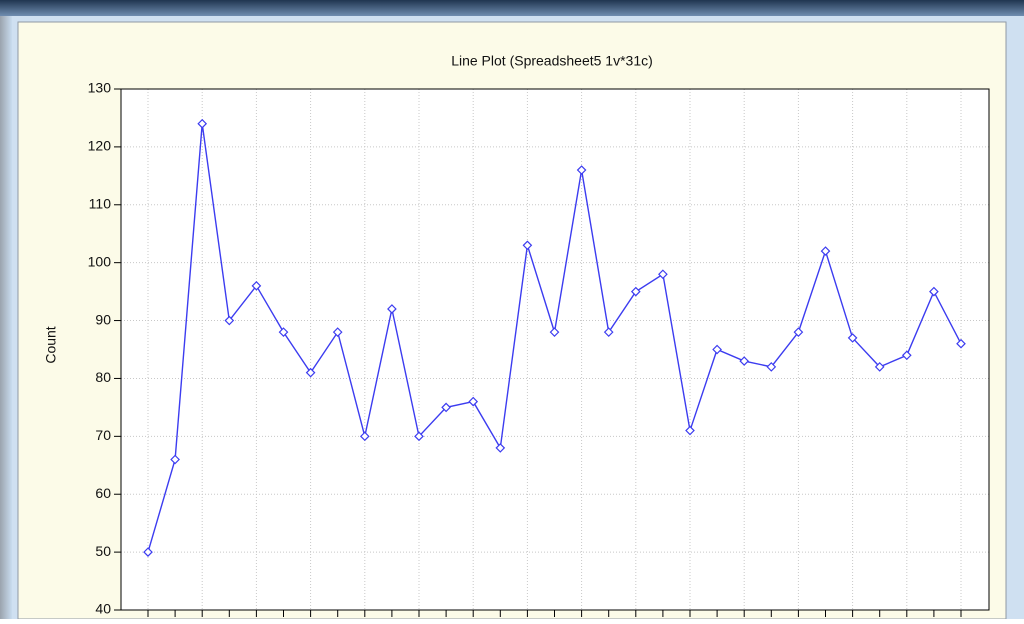  Describe the element at coordinates (100, 261) in the screenshot. I see `y-tick-label: 100` at that location.